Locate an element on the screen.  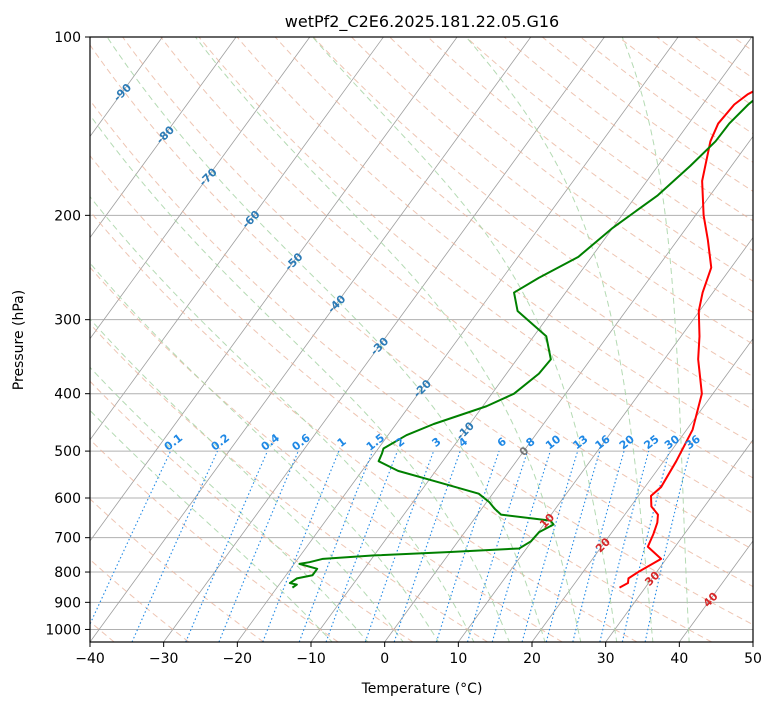
y-tick-label: 100 is located at coordinates (67, 38).